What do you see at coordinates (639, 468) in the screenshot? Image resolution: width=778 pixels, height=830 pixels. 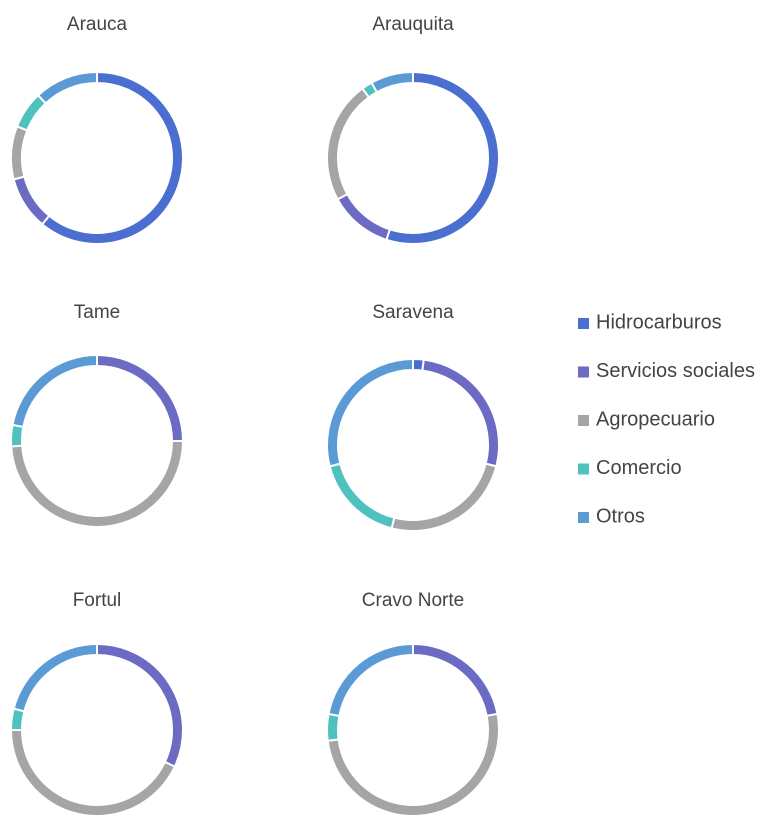 I see `legend-label: Comercio` at bounding box center [639, 468].